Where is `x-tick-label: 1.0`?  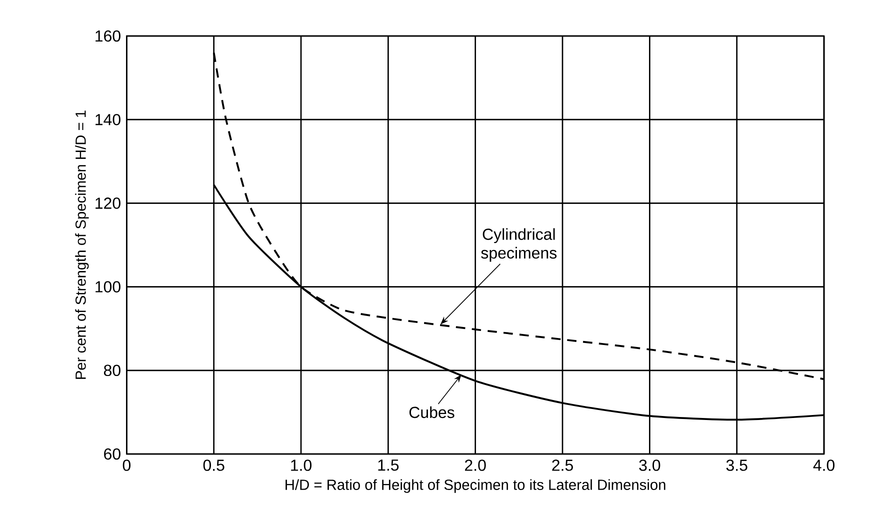 x-tick-label: 1.0 is located at coordinates (301, 465).